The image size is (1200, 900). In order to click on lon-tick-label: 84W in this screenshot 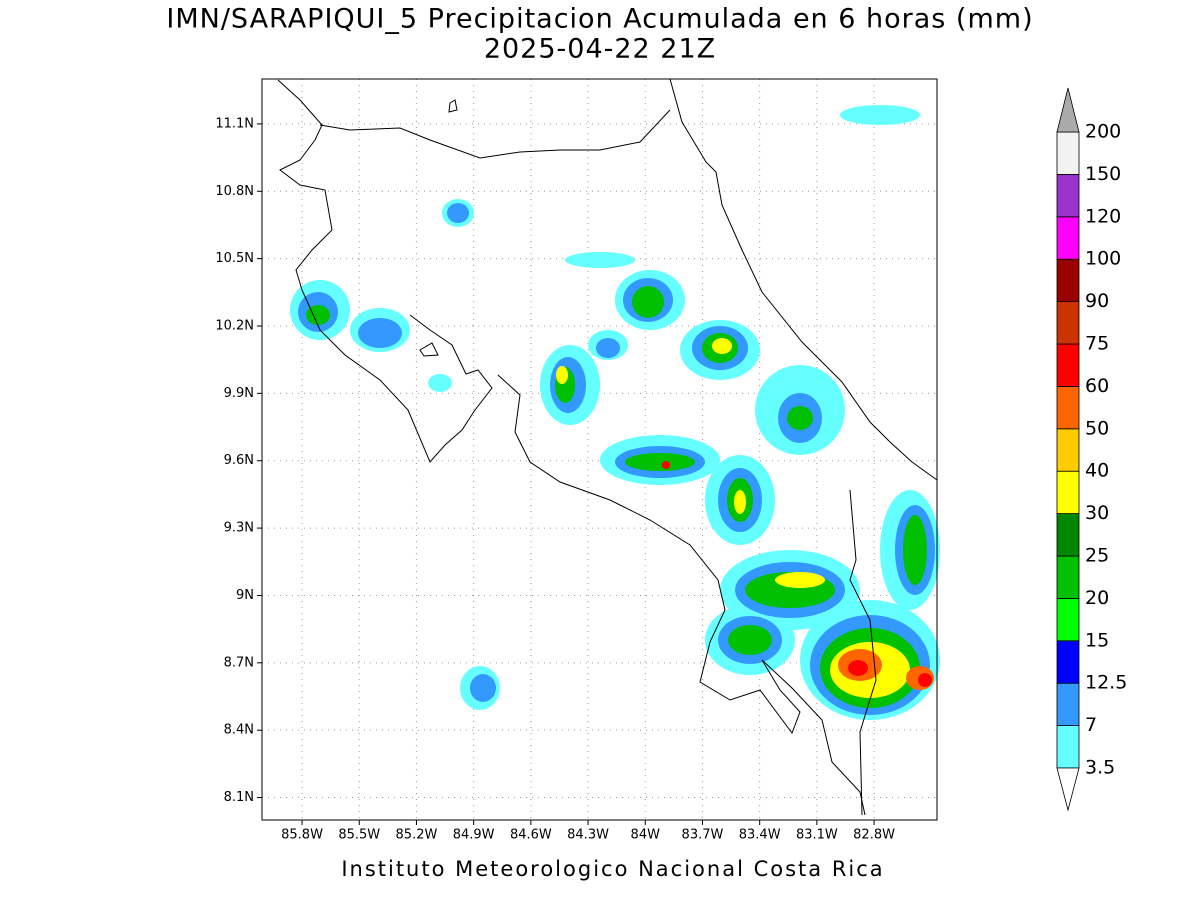, I will do `click(646, 835)`.